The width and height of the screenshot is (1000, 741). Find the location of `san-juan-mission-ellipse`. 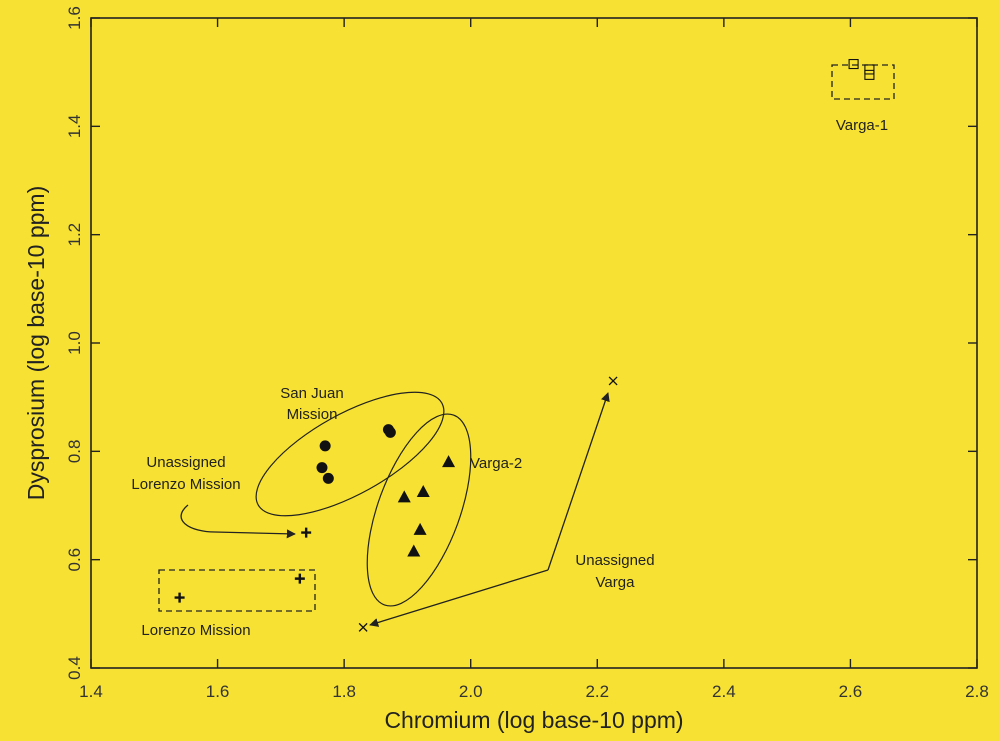

san-juan-mission-ellipse is located at coordinates (350, 454).